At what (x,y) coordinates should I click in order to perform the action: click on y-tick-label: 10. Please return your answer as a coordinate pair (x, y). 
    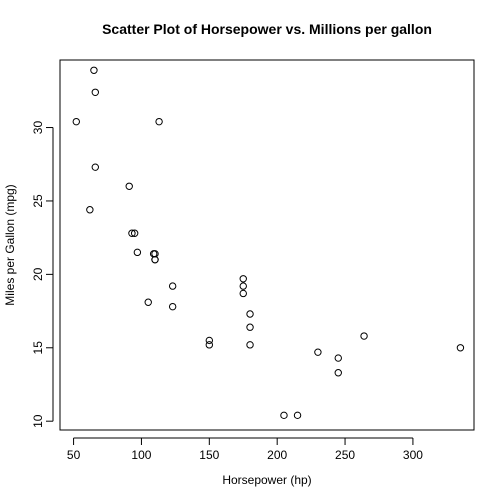
    Looking at the image, I should click on (38, 421).